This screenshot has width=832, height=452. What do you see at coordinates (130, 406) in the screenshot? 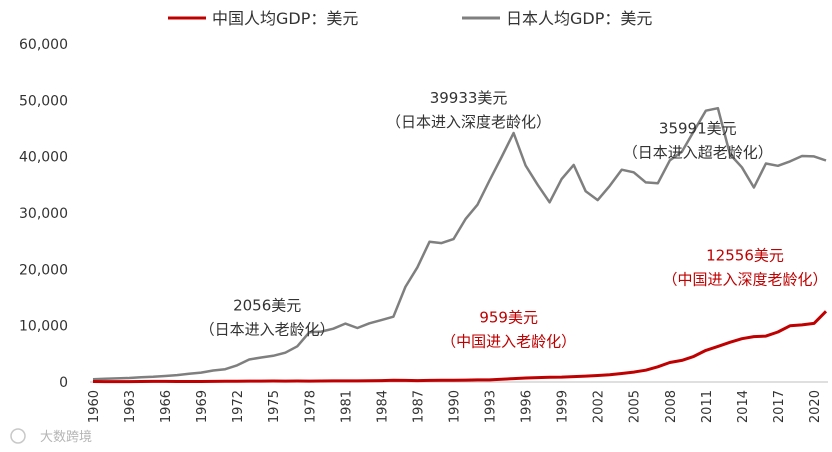
I see `x-tick-label: 1963` at bounding box center [130, 406].